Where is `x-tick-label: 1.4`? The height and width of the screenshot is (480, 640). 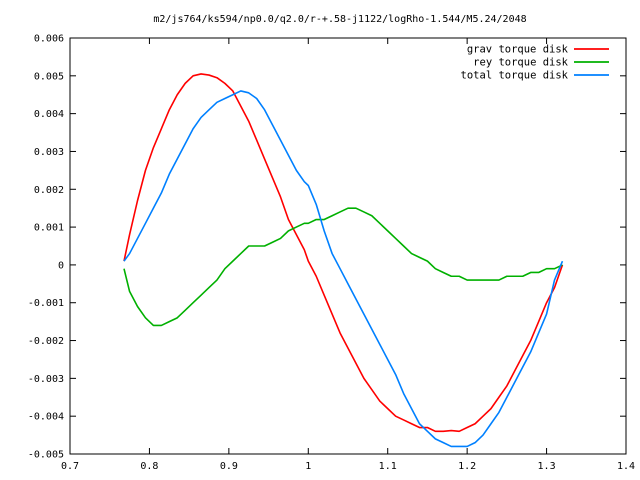 x-tick-label: 1.4 is located at coordinates (626, 466).